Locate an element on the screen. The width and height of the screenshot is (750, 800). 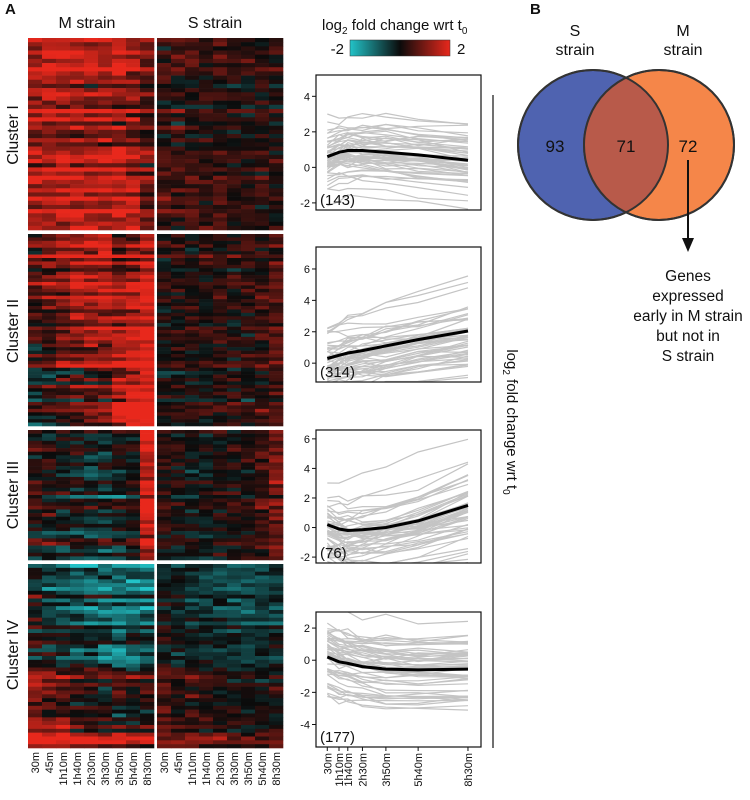
y-tick-label: -2 is located at coordinates (305, 204).